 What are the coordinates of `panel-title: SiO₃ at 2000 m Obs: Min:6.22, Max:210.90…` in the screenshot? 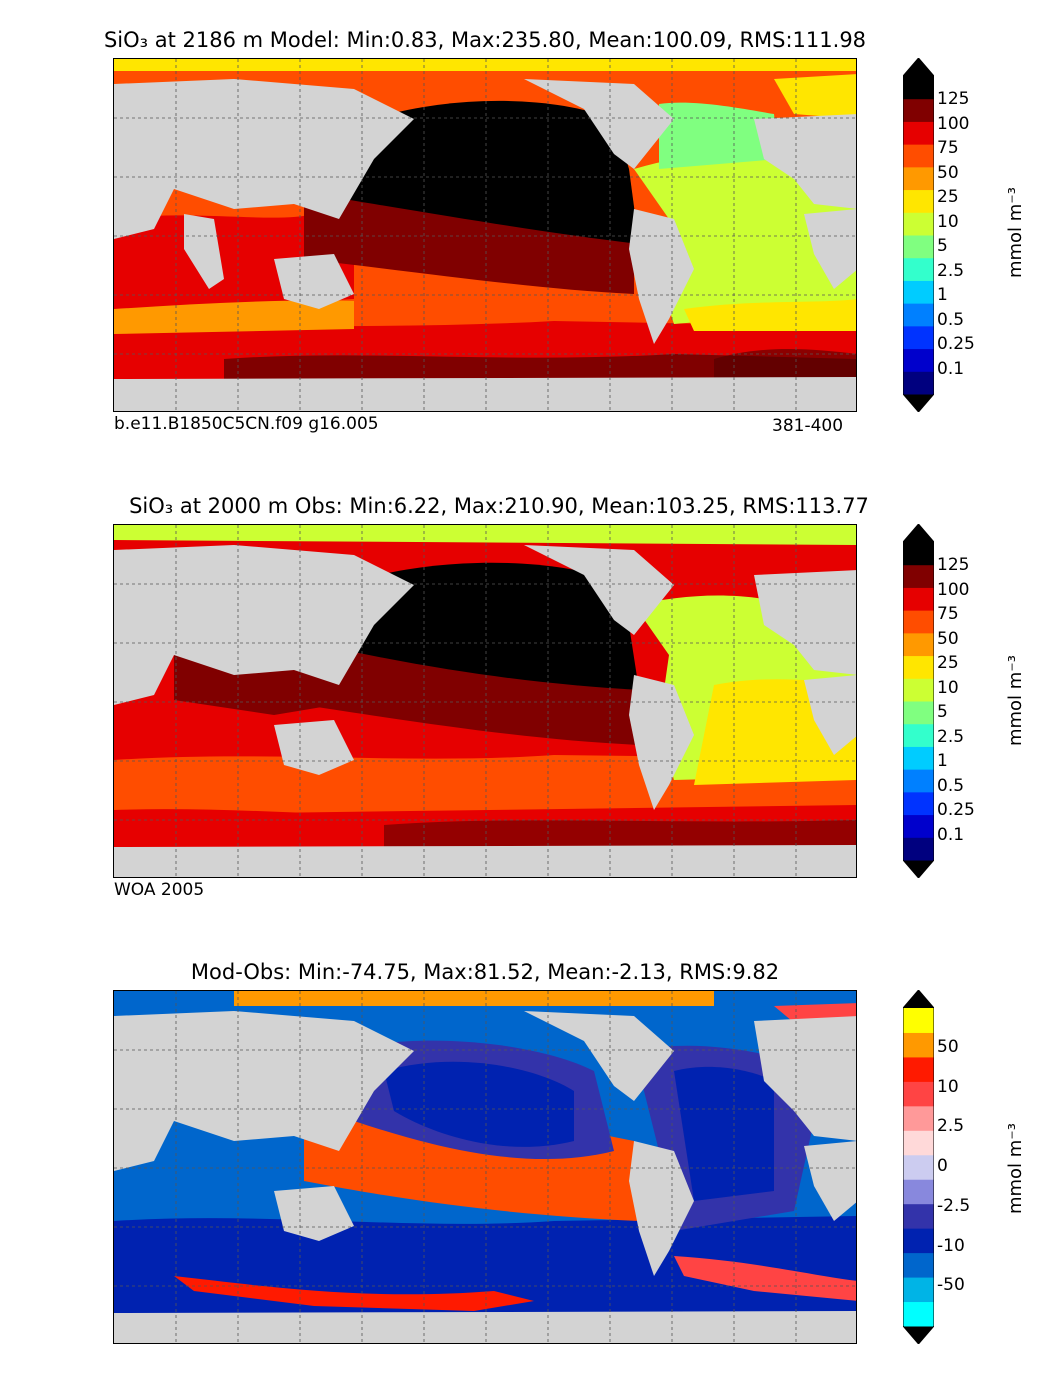 It's located at (499, 506).